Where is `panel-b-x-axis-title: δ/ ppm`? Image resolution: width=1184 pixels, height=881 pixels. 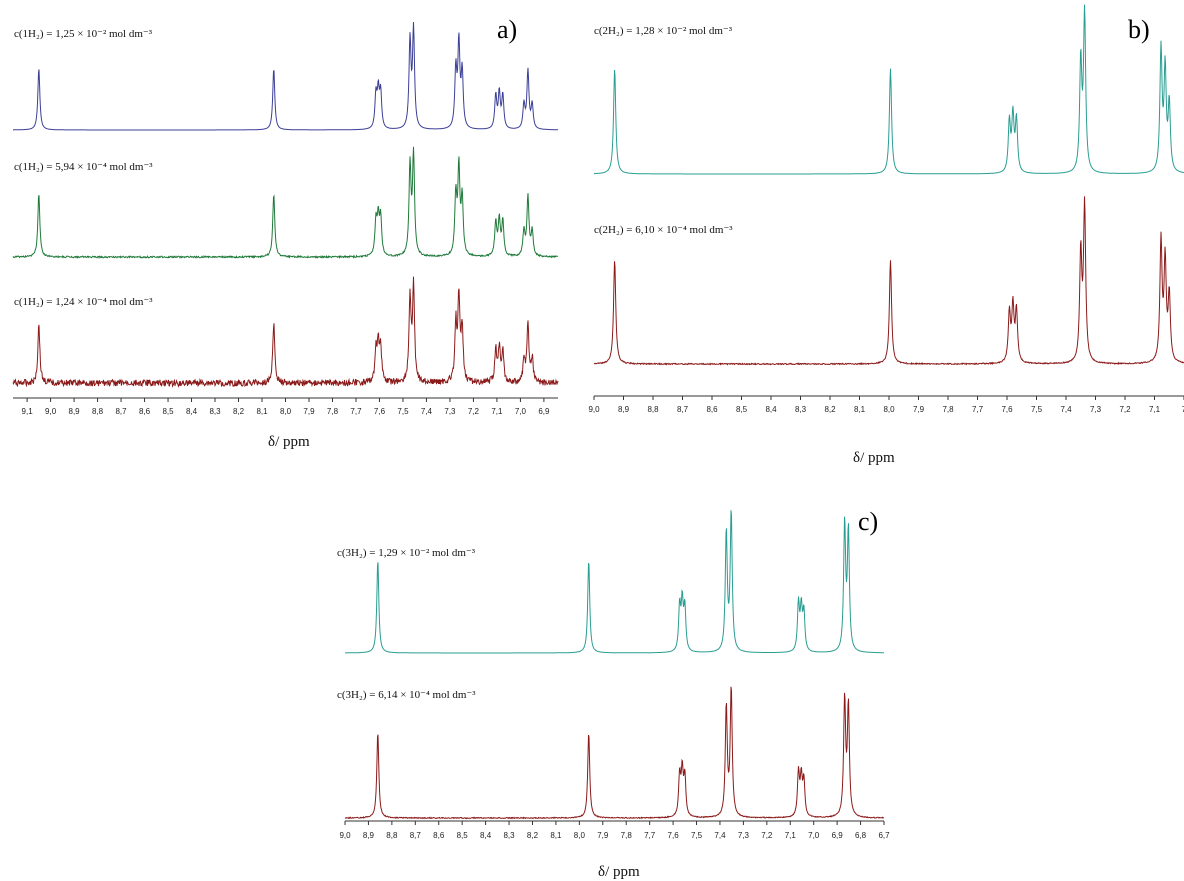 panel-b-x-axis-title: δ/ ppm is located at coordinates (874, 458).